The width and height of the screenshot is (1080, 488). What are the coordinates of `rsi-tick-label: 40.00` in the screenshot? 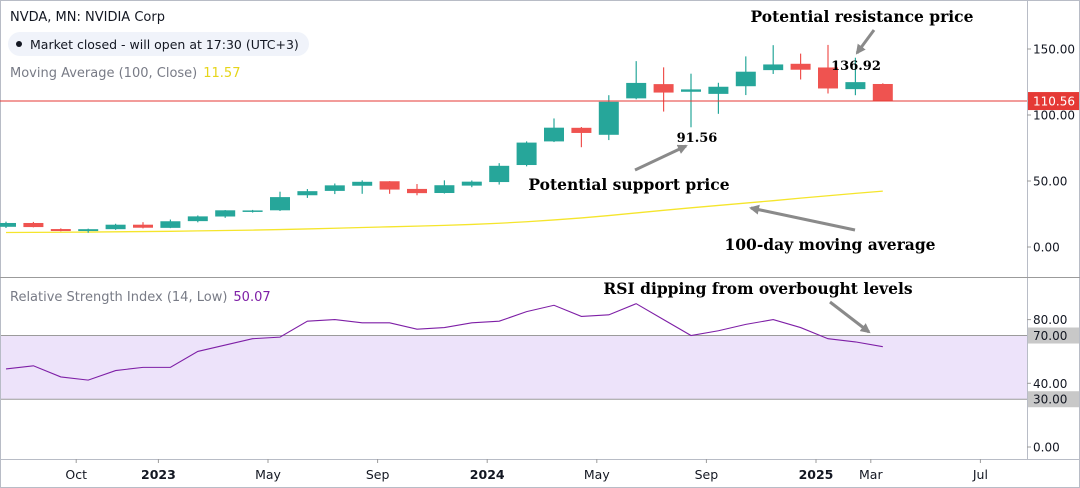 It's located at (1050, 384).